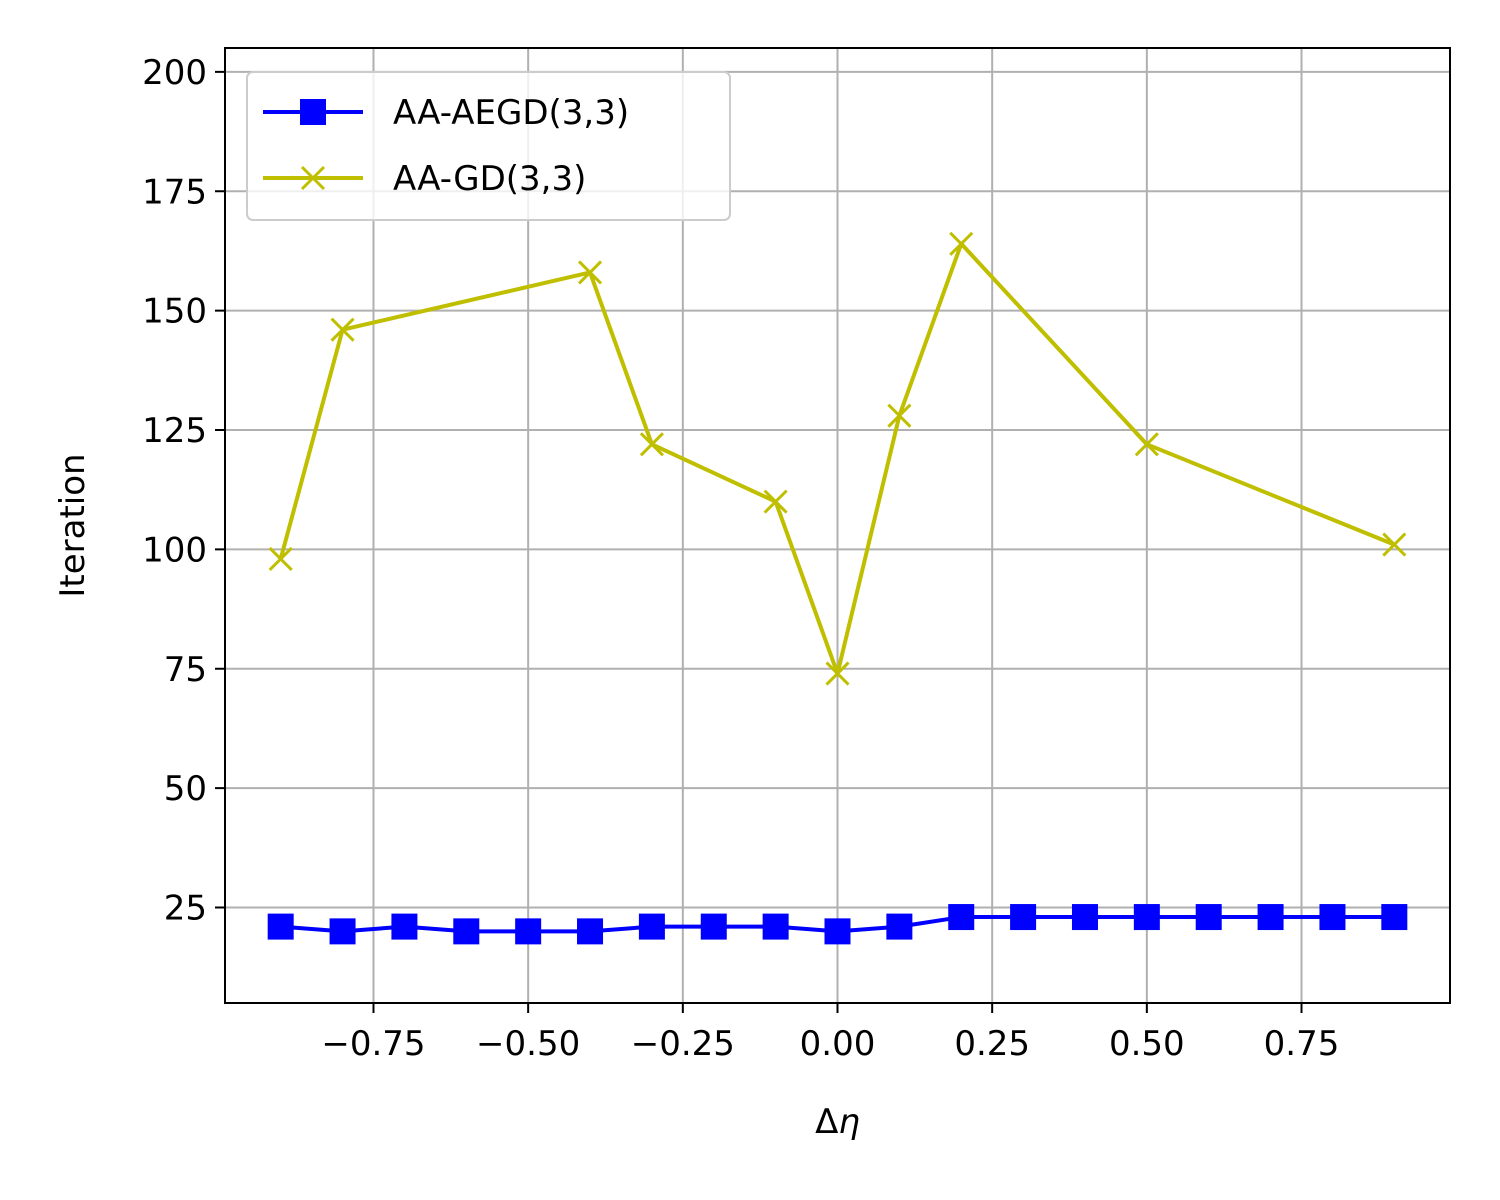 The image size is (1500, 1200). What do you see at coordinates (174, 312) in the screenshot?
I see `y-tick-label: 150` at bounding box center [174, 312].